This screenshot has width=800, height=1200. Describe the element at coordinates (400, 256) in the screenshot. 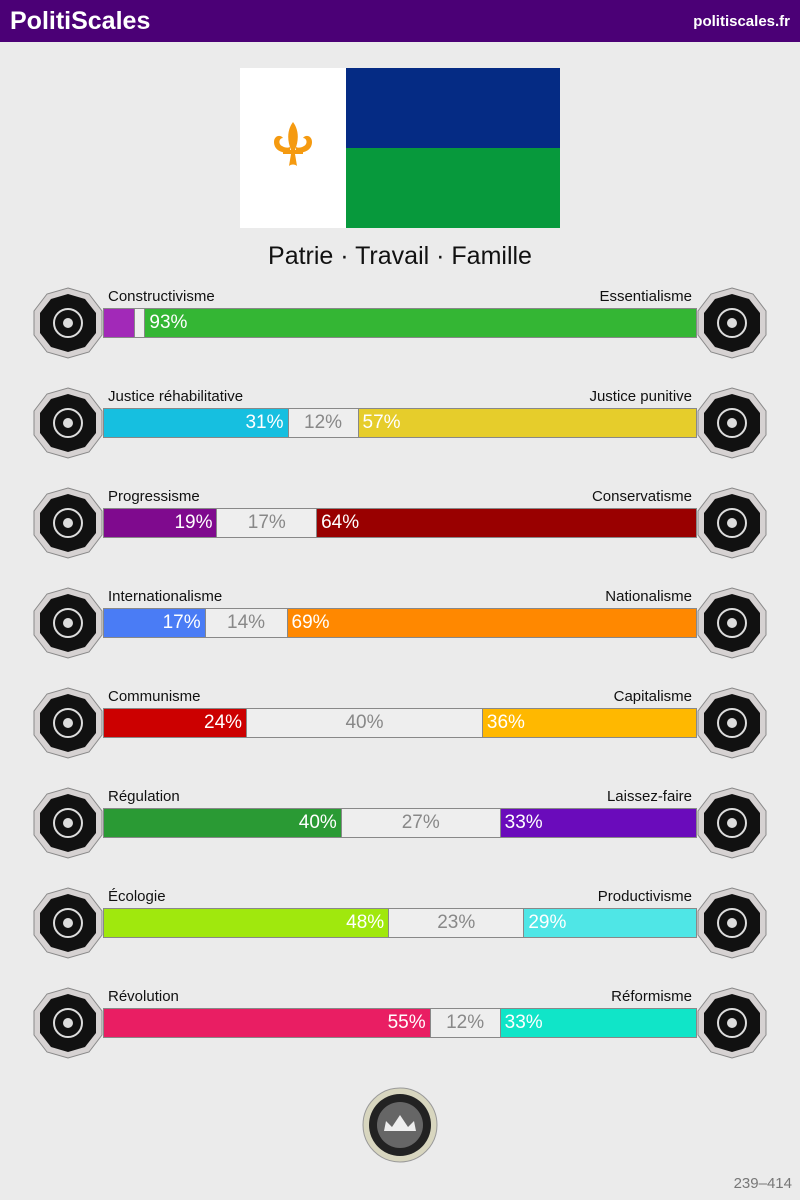

I see `motto: Patrie · Travail · Famille` at that location.